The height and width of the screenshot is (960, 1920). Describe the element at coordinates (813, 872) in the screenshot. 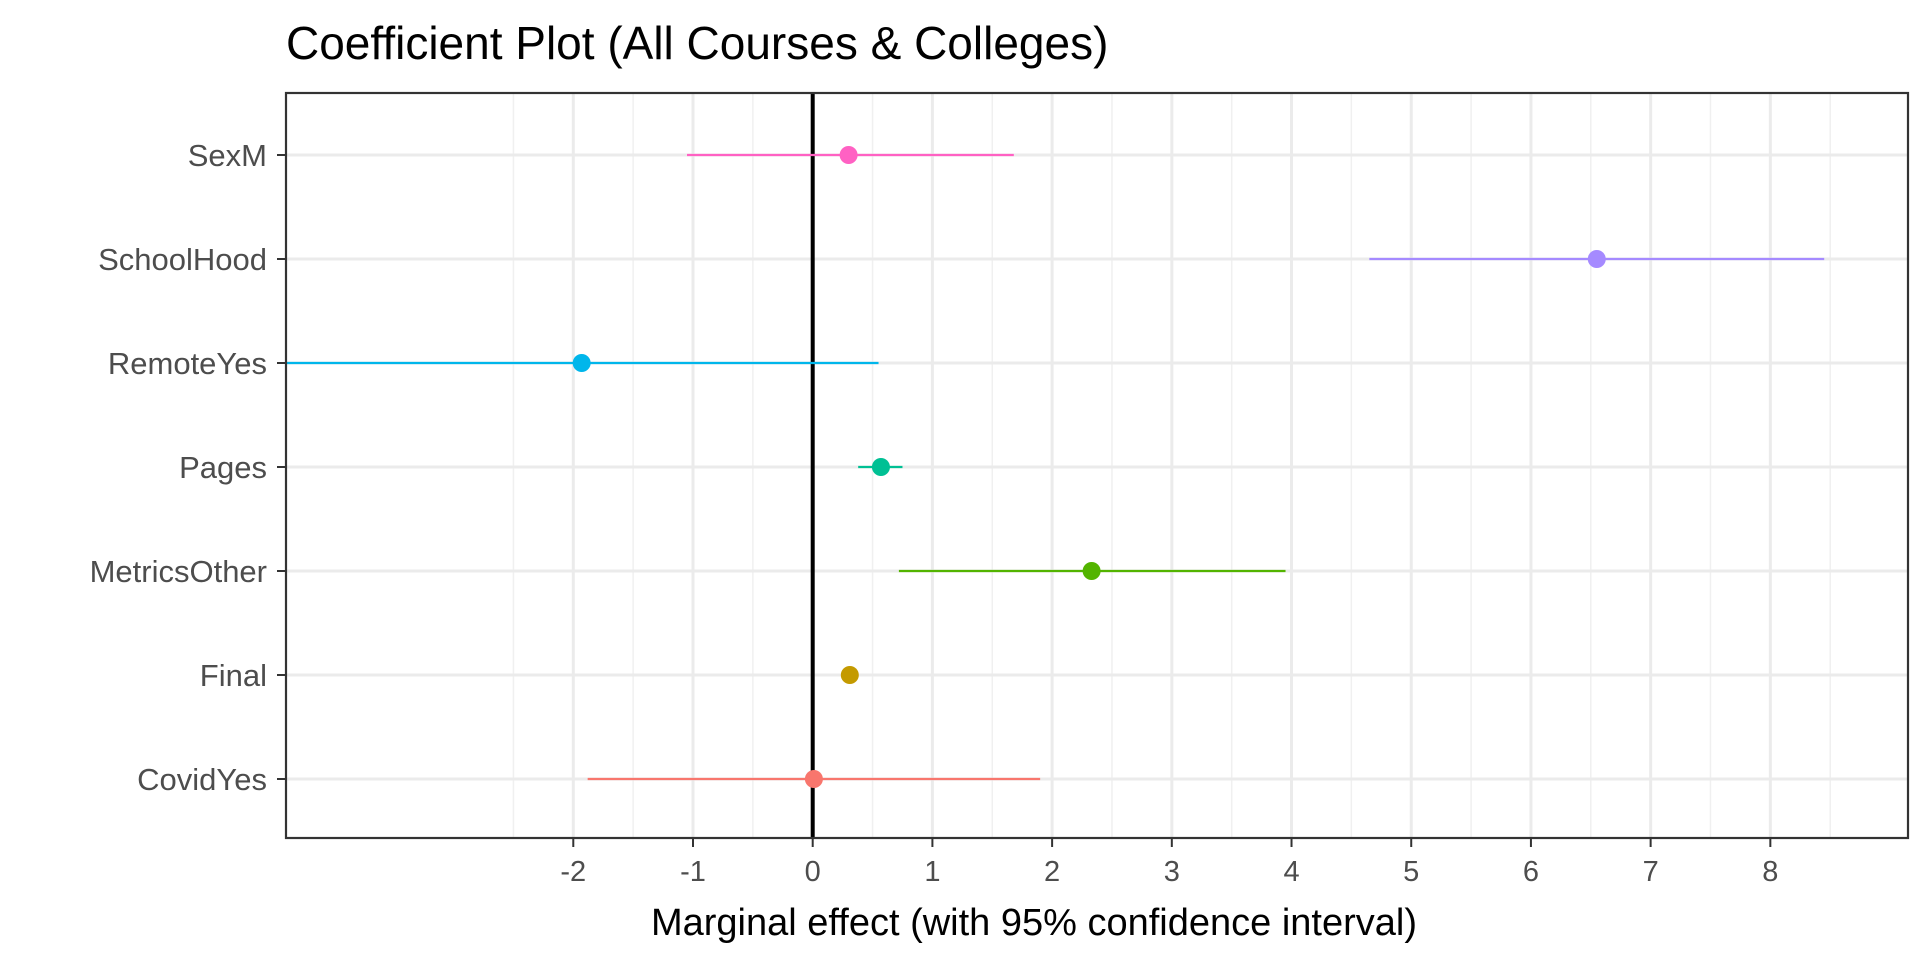

I see `x-tick-label: 0` at that location.